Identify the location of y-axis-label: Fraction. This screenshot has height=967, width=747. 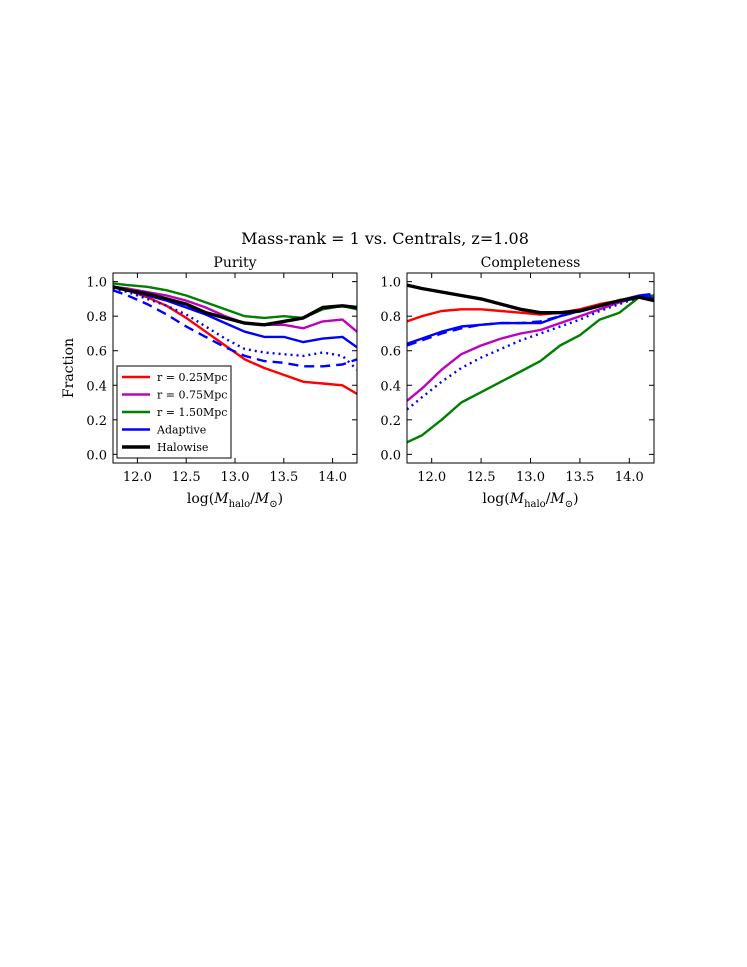
(69, 368).